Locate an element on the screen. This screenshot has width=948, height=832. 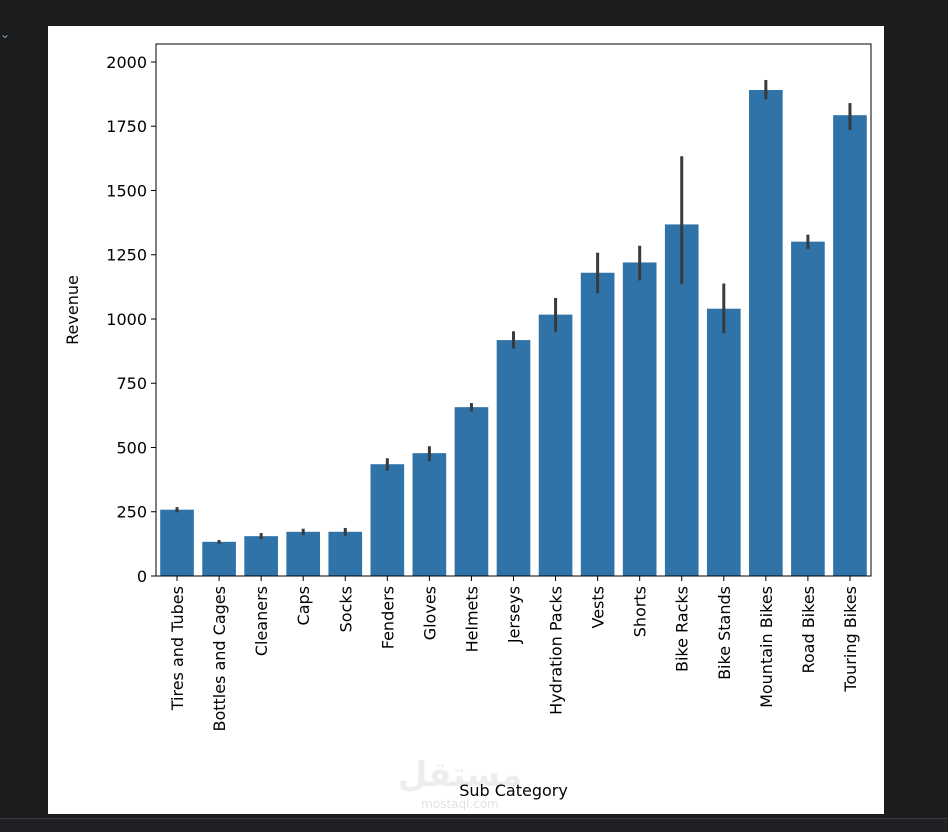
y-tick-label: 2000 is located at coordinates (126, 62).